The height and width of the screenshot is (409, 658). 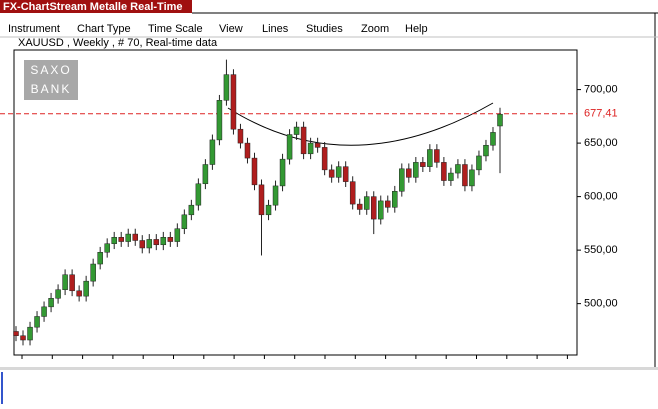 What do you see at coordinates (34, 29) in the screenshot?
I see `menu-item: Instrument` at bounding box center [34, 29].